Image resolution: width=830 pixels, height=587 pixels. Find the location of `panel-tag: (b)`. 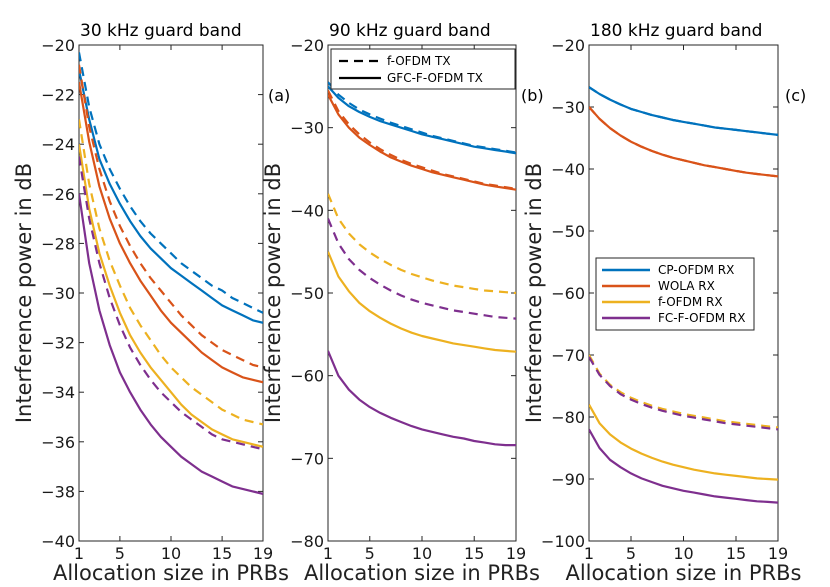

panel-tag: (b) is located at coordinates (532, 95).